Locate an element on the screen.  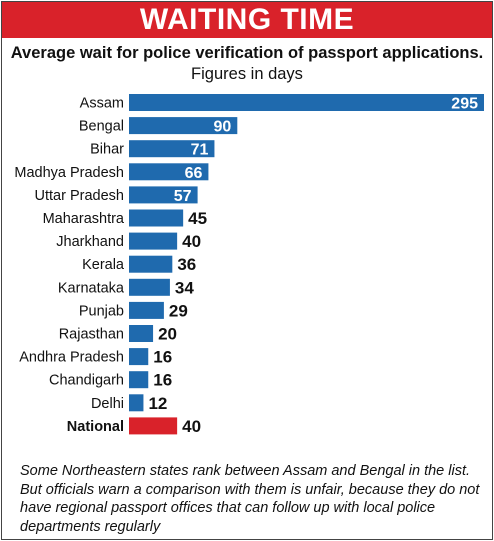
value-label: 295 is located at coordinates (464, 104).